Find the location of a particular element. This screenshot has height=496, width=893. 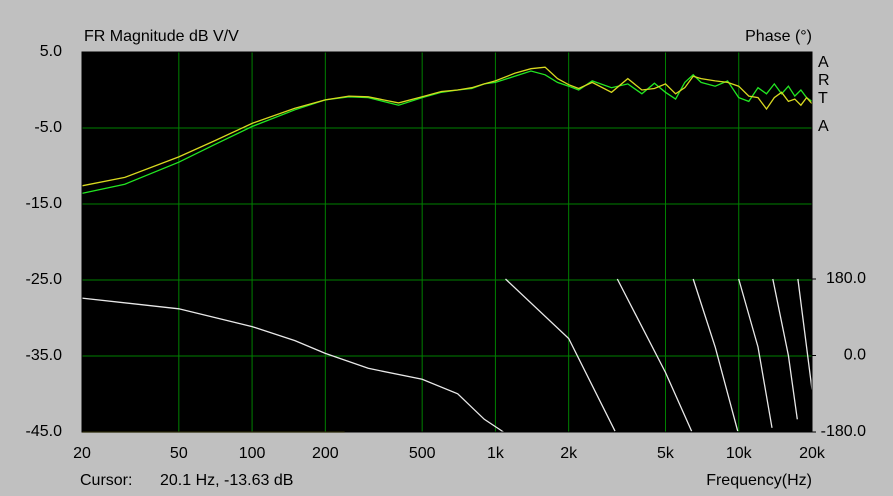

x-axis-title: Frequency(Hz) is located at coordinates (759, 480).